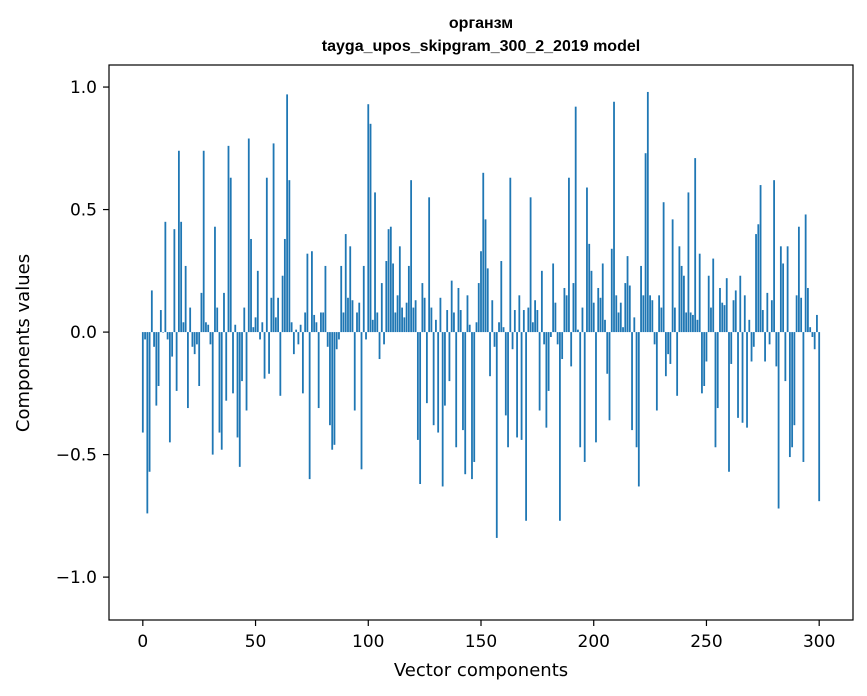 This screenshot has width=867, height=696. Describe the element at coordinates (706, 642) in the screenshot. I see `x-tick-label: 250` at that location.